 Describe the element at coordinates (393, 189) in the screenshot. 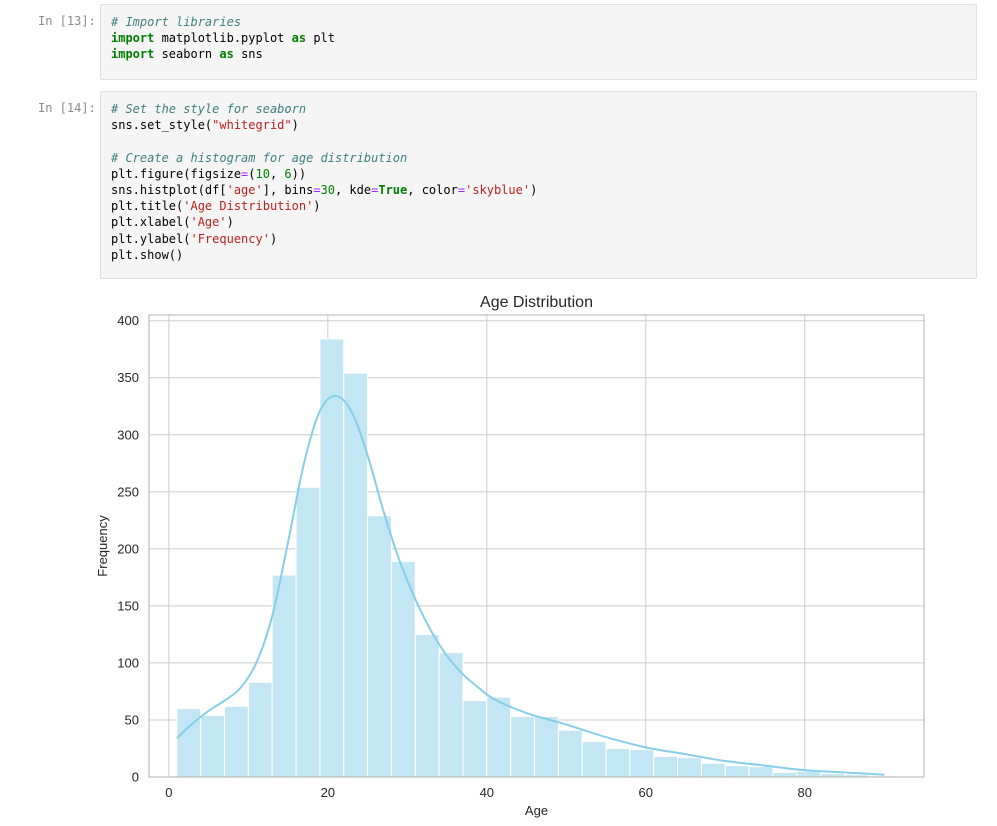

I see `code-token: True` at that location.